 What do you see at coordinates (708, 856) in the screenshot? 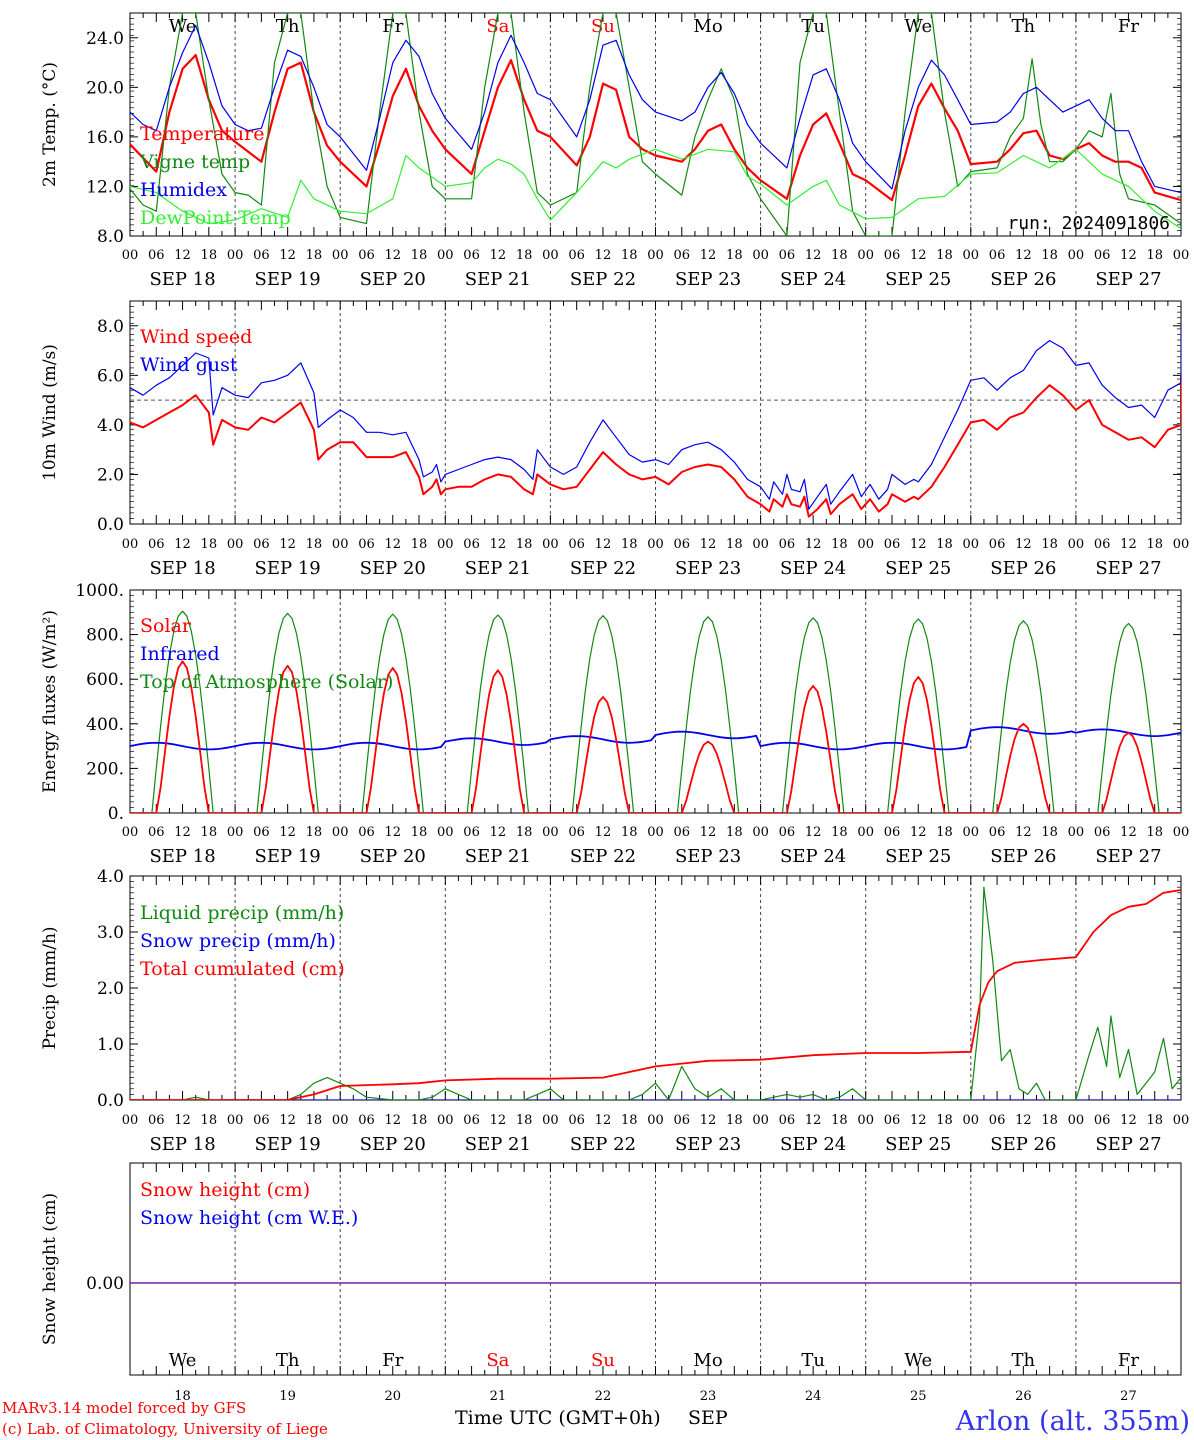
I see `x-day-label: SEP 23` at bounding box center [708, 856].